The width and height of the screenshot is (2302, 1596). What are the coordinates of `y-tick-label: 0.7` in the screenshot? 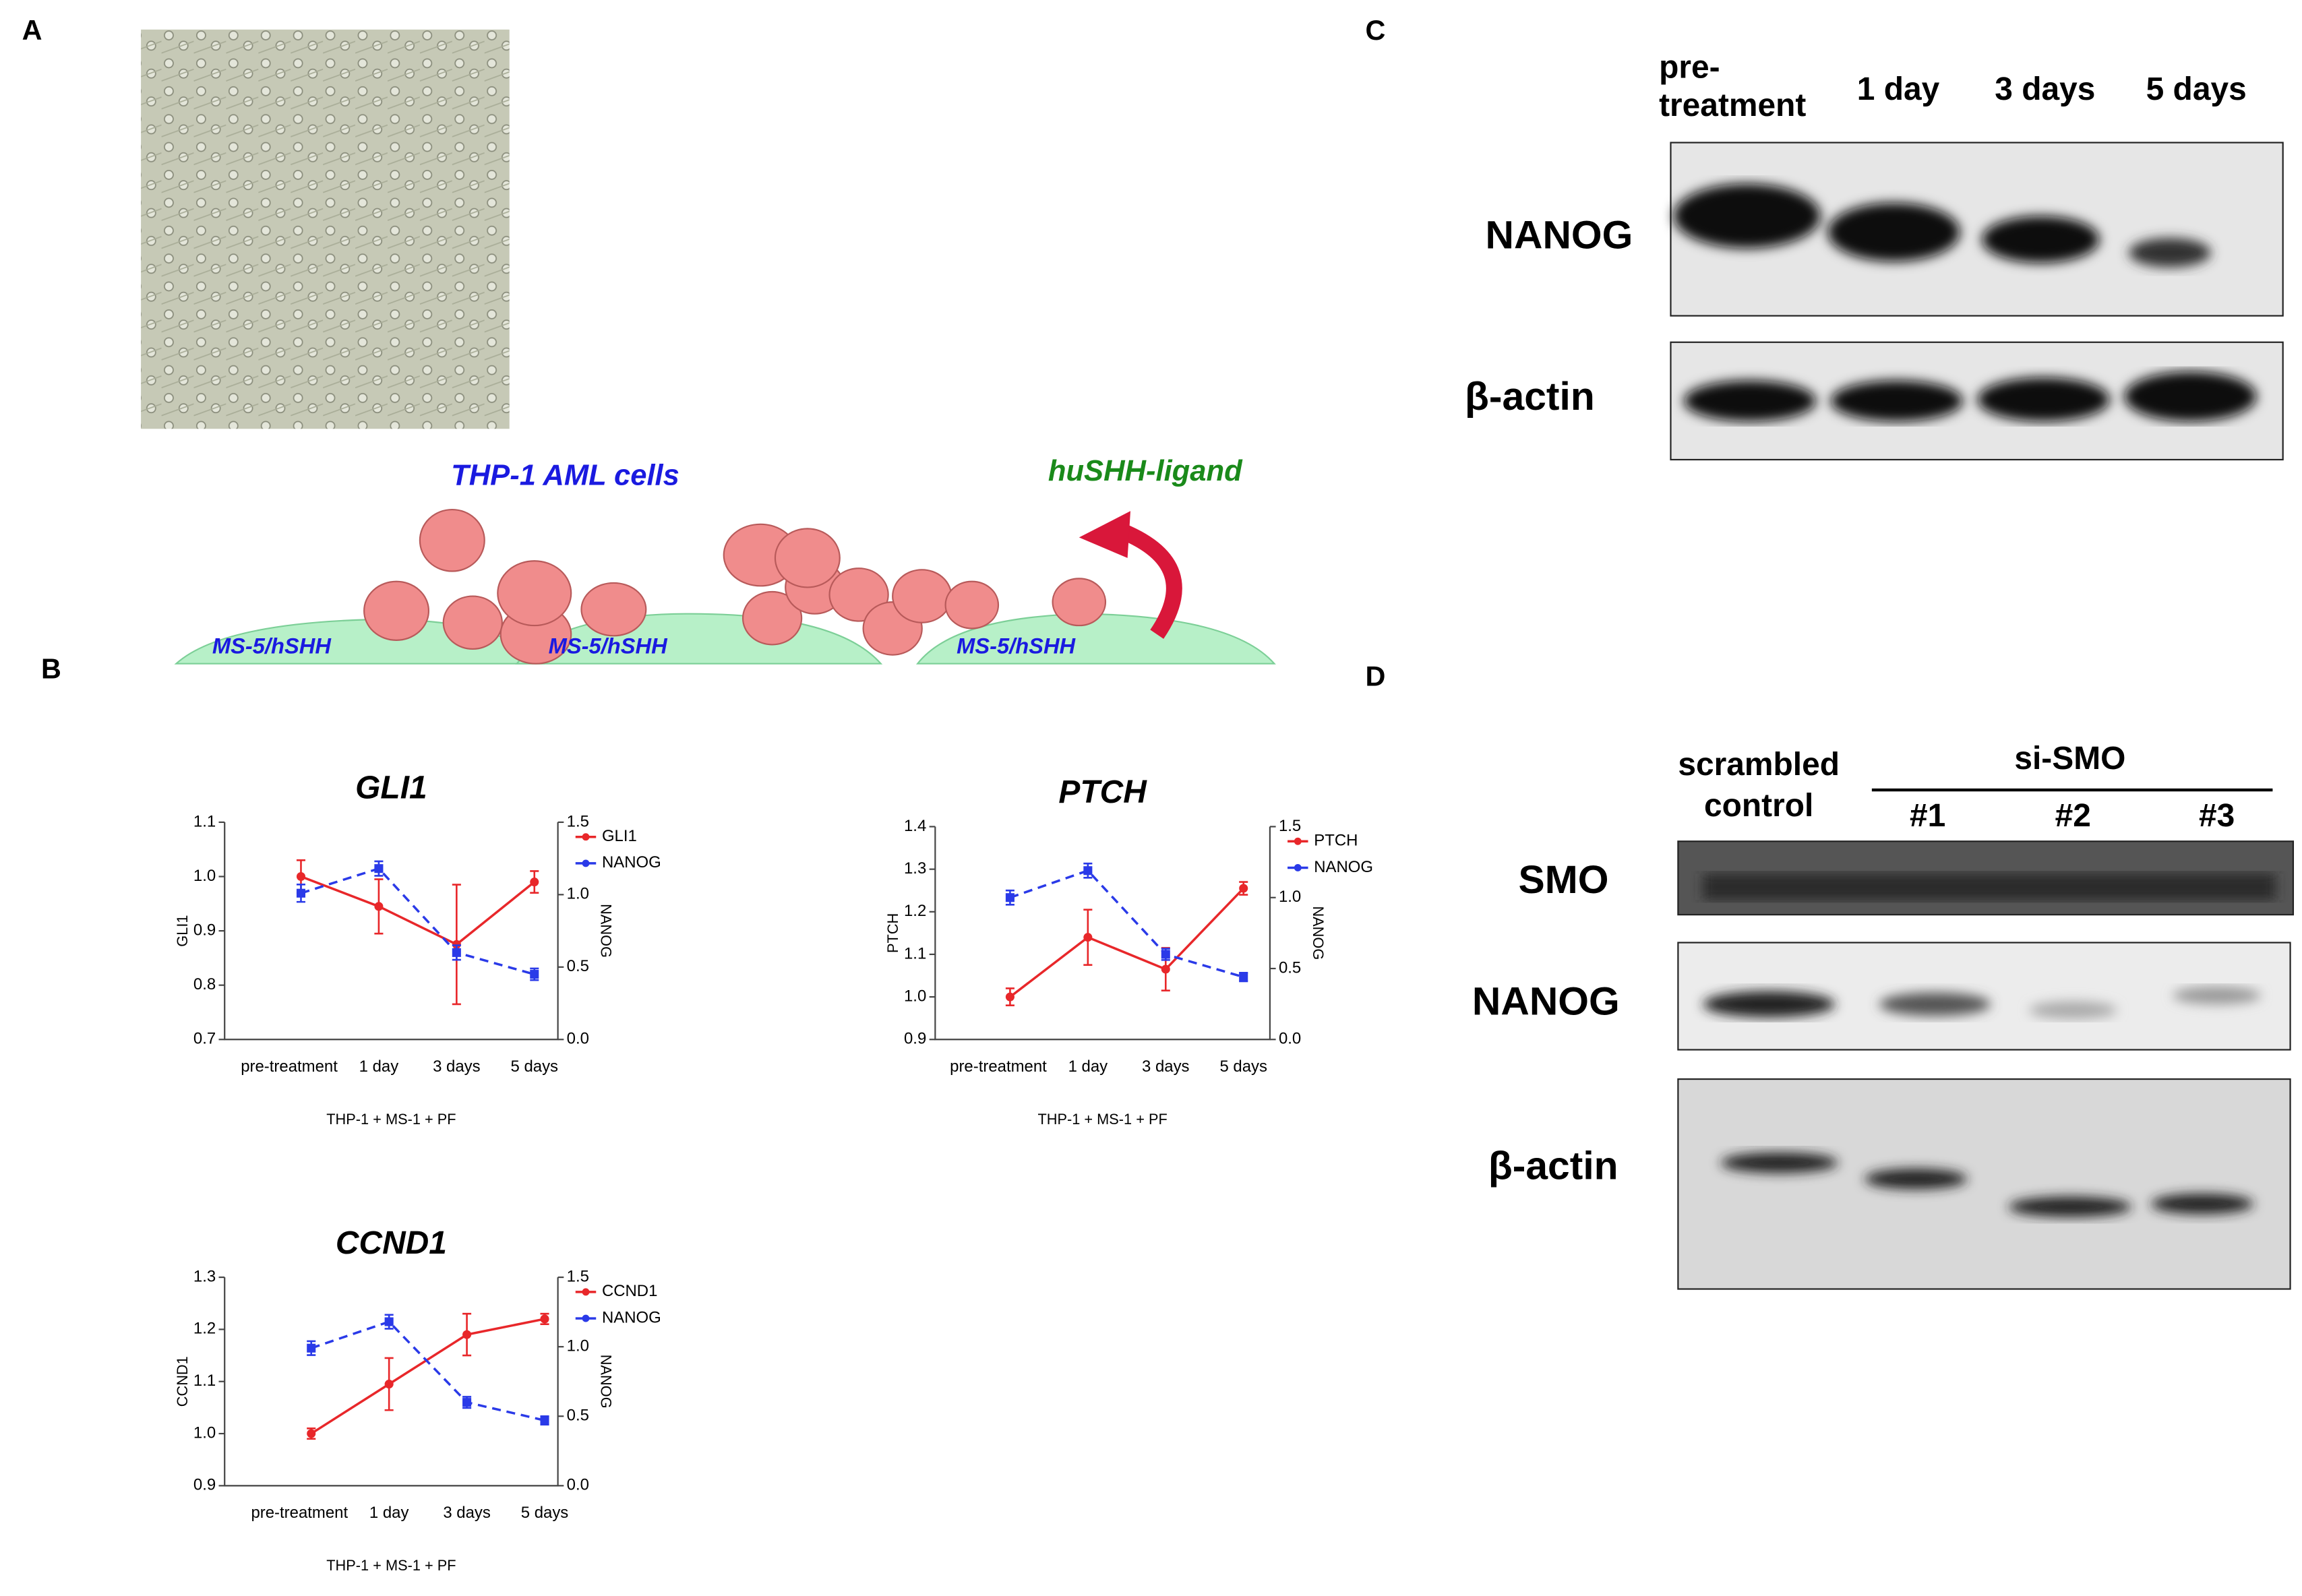 It's located at (204, 1039).